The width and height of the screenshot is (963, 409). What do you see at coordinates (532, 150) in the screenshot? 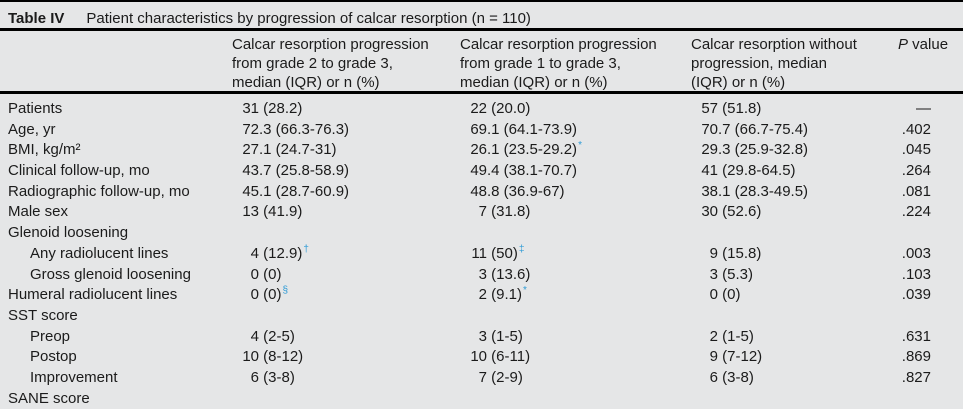
I see `value-rest: .1 (23.5-29.2)` at bounding box center [532, 150].